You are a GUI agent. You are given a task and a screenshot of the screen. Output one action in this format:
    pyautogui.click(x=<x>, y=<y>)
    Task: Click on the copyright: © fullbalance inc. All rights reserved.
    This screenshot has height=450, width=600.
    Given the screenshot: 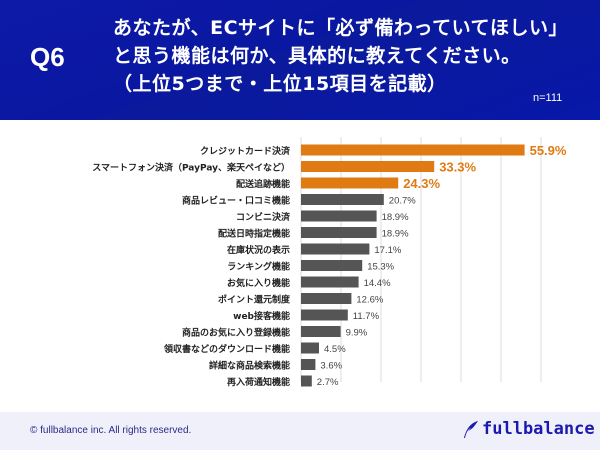 What is the action you would take?
    pyautogui.click(x=111, y=430)
    